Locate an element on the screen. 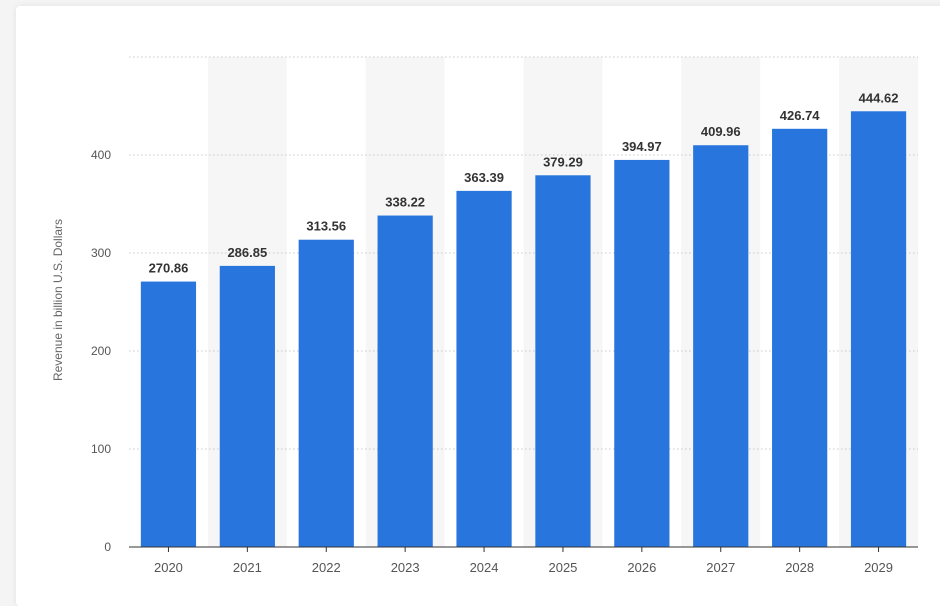 The width and height of the screenshot is (940, 606). x-tick-label: 2021 is located at coordinates (247, 567).